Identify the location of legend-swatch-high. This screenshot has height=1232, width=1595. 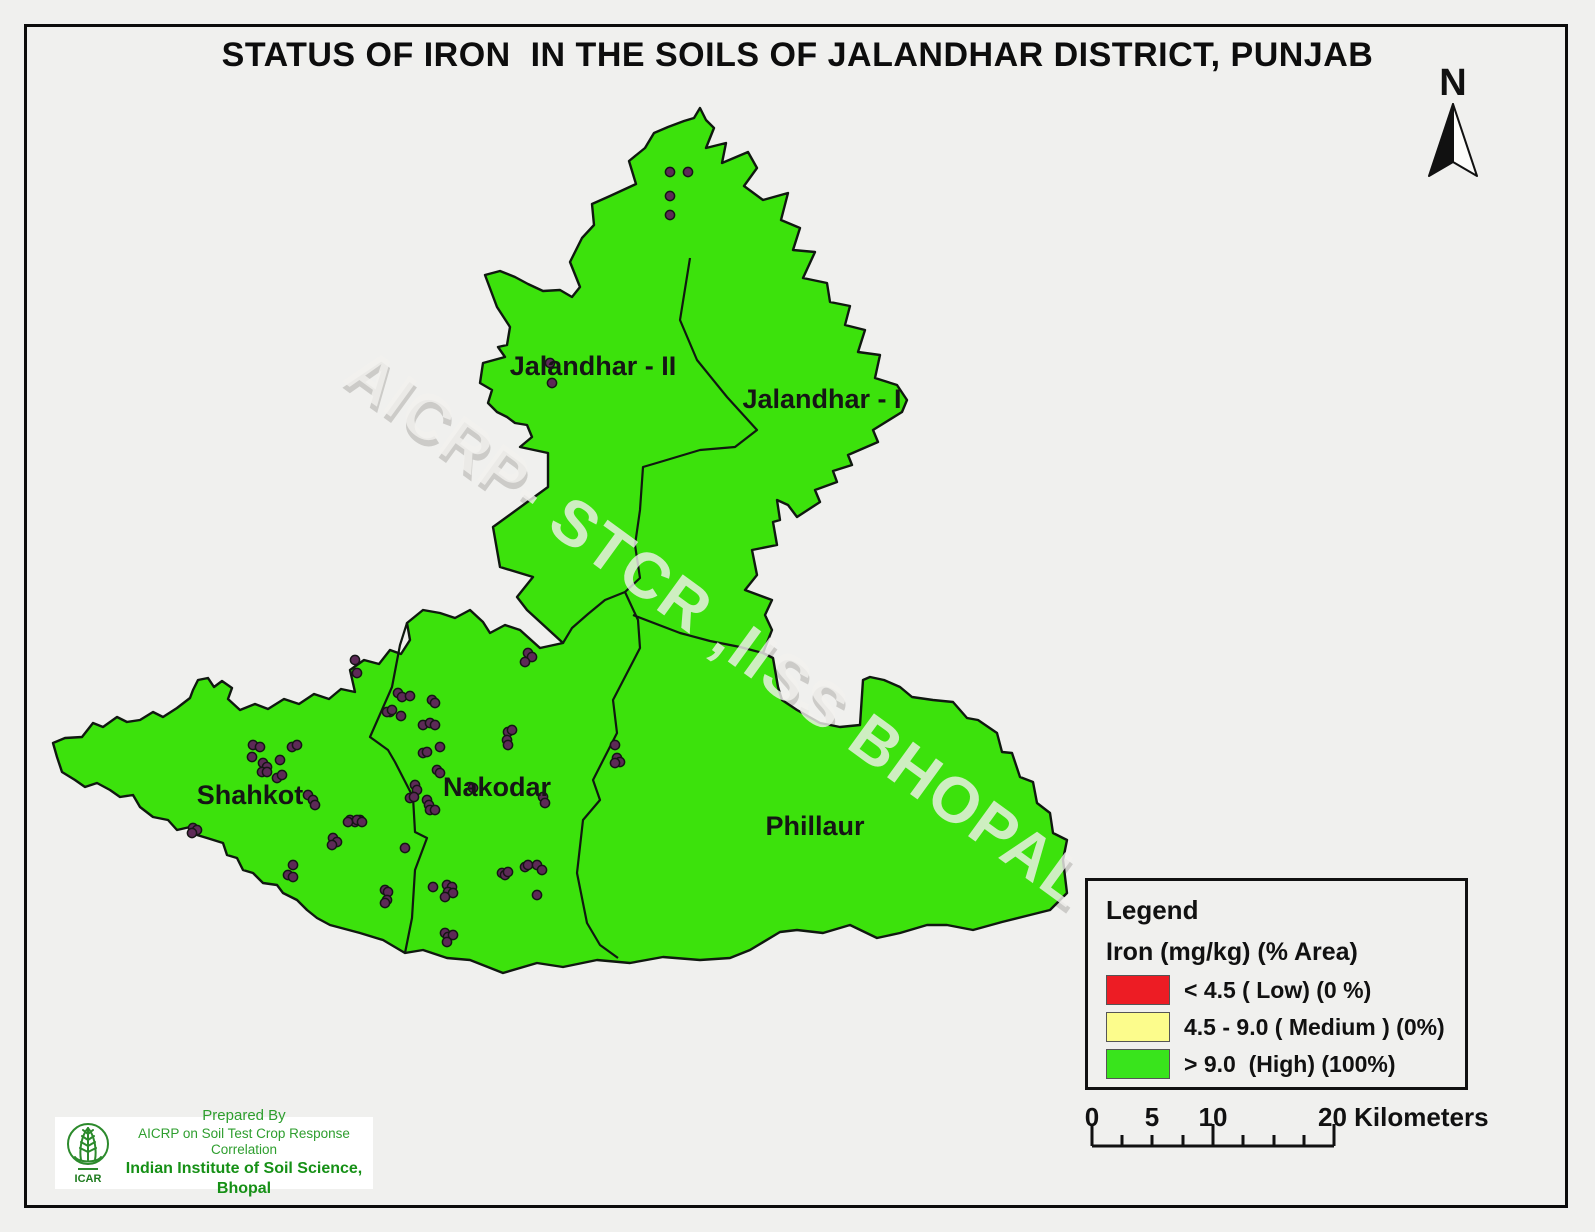
(1138, 1064).